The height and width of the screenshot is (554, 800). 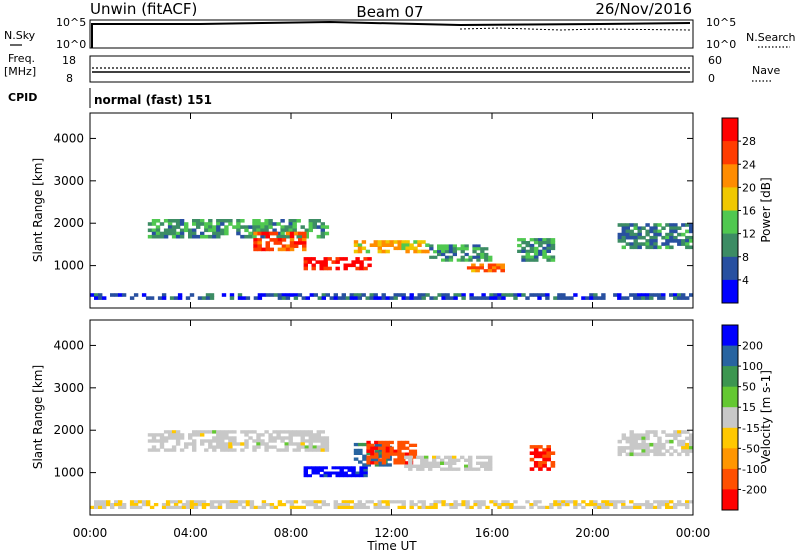 What do you see at coordinates (68, 473) in the screenshot?
I see `y-tick-label: 1000` at bounding box center [68, 473].